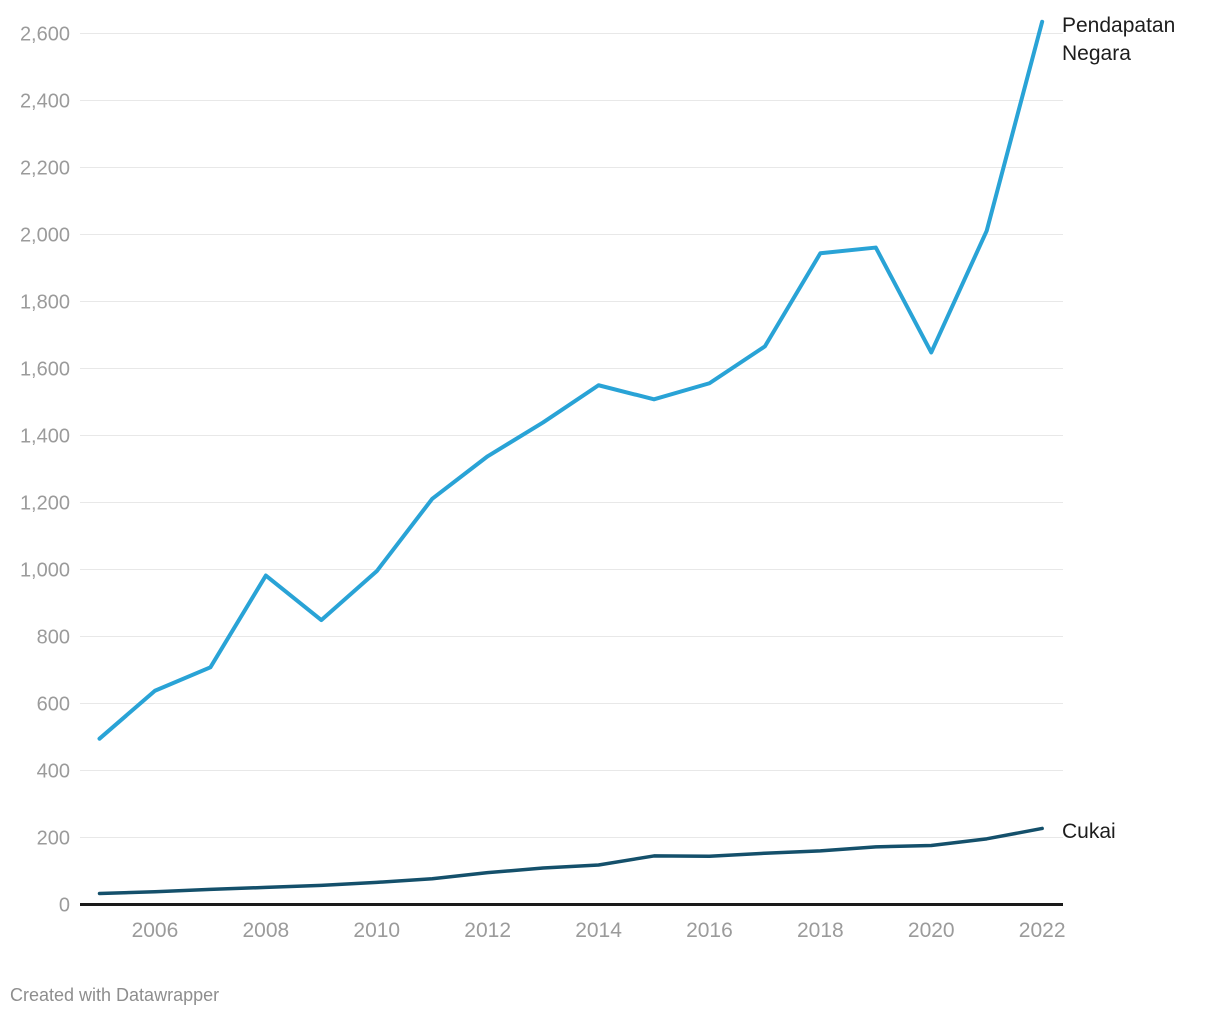 Image resolution: width=1220 pixels, height=1020 pixels. I want to click on cukai-line, so click(570, 861).